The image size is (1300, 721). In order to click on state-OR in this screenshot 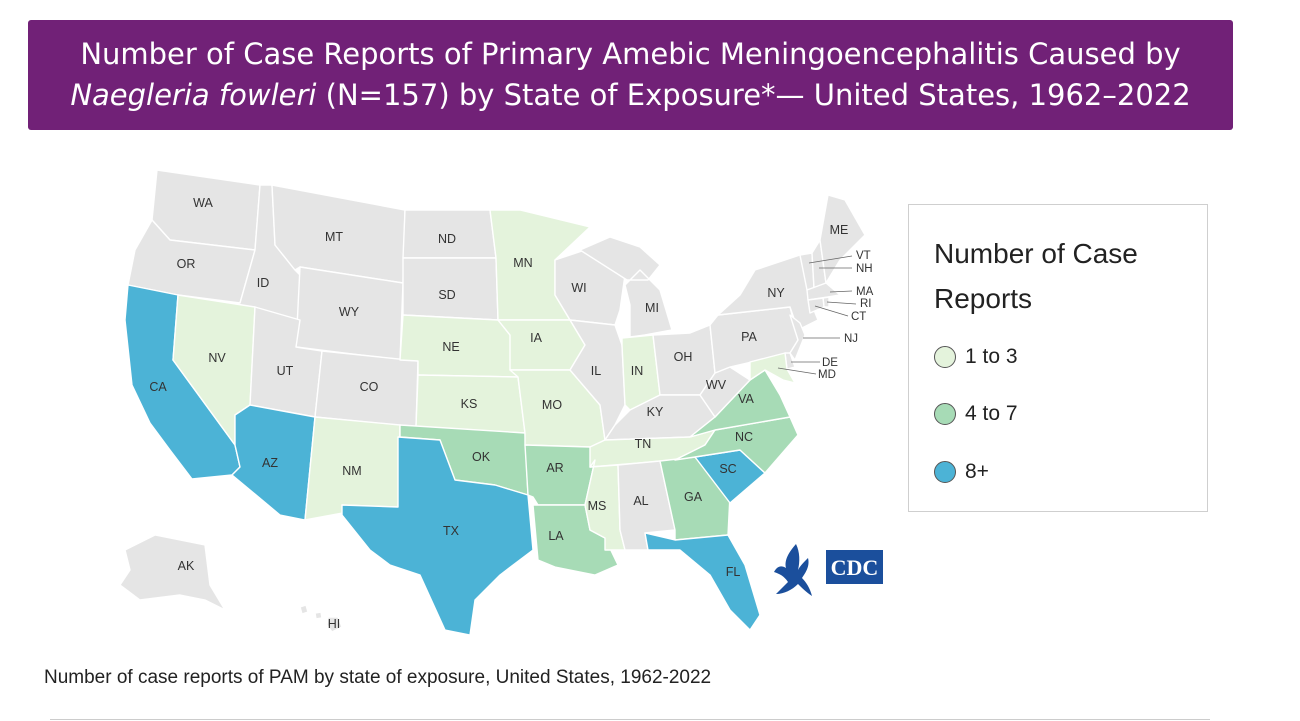, I will do `click(191, 261)`.